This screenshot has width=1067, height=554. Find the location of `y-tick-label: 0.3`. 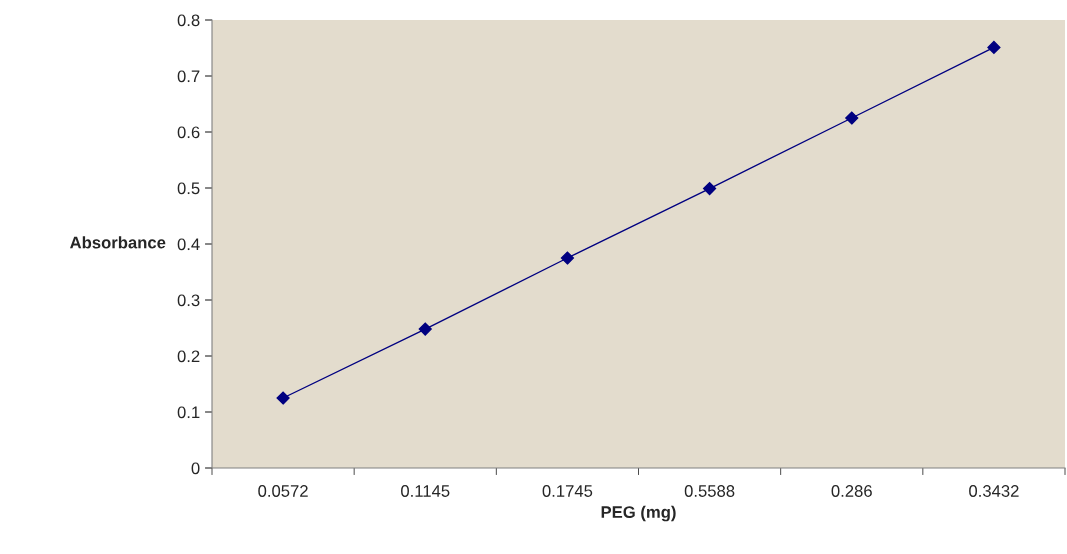

y-tick-label: 0.3 is located at coordinates (188, 300).